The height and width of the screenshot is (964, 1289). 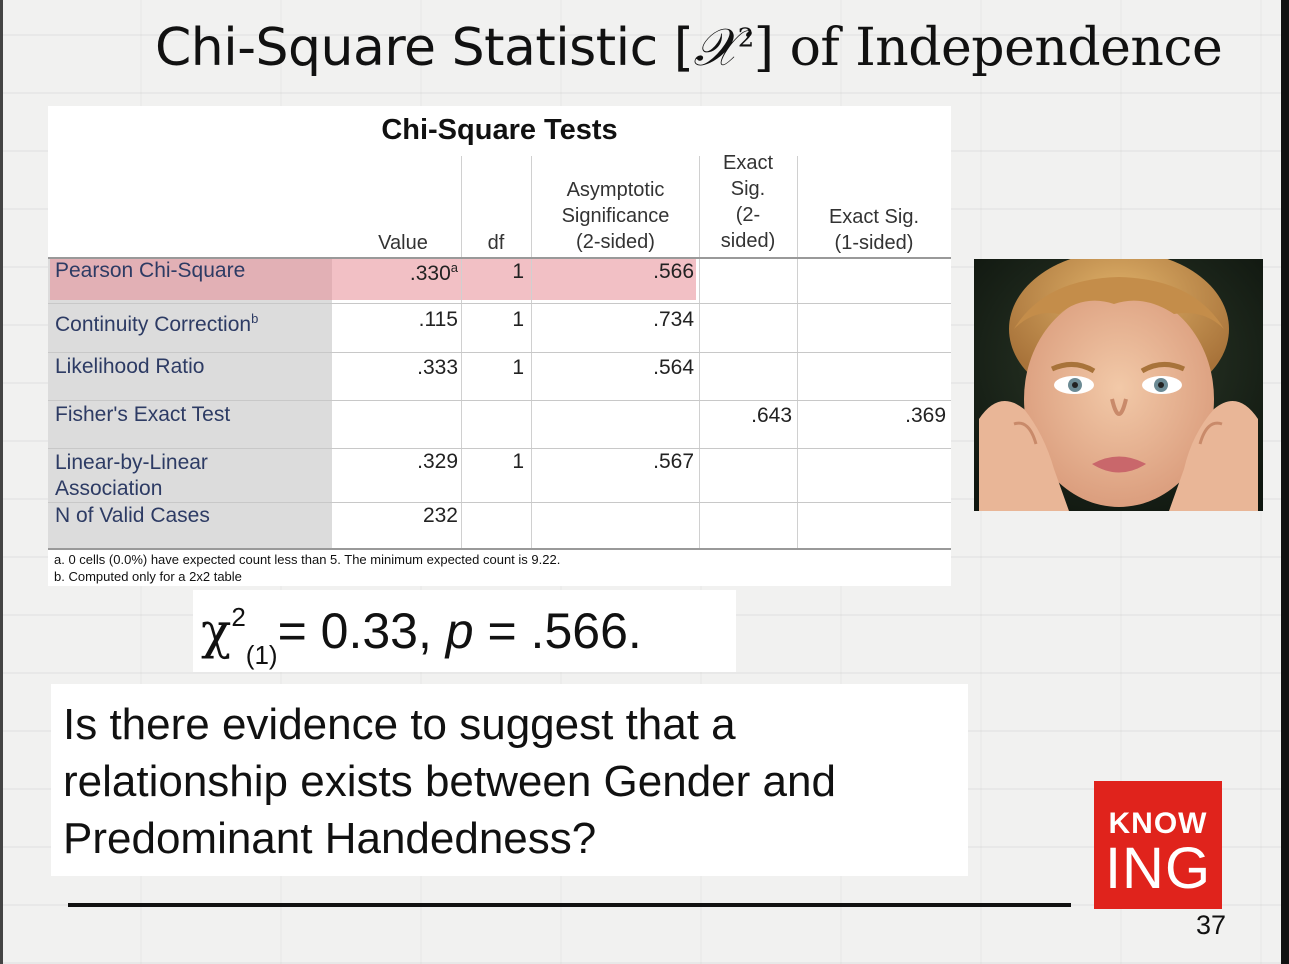 What do you see at coordinates (399, 724) in the screenshot?
I see `question-line: Is there evidence to suggest that a` at bounding box center [399, 724].